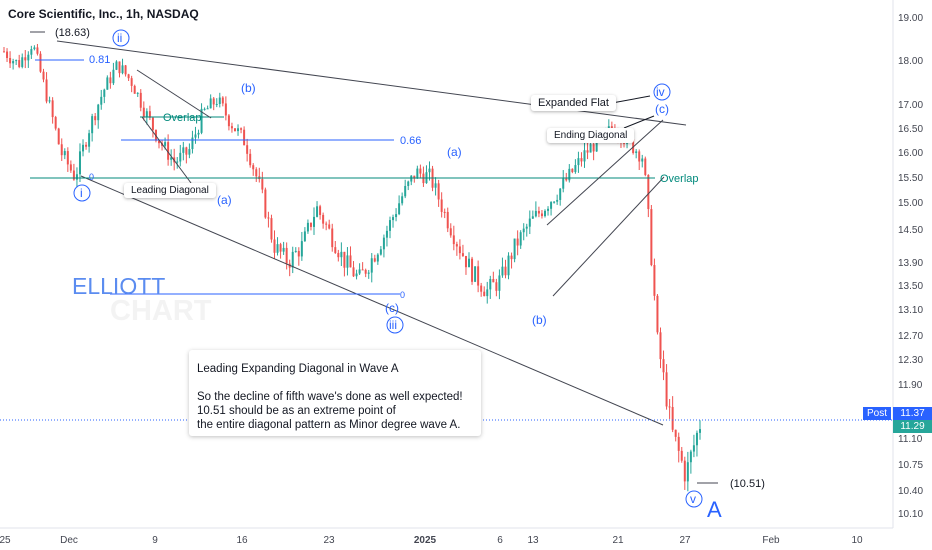 This screenshot has height=550, width=932. I want to click on high-label: (18.63), so click(72, 33).